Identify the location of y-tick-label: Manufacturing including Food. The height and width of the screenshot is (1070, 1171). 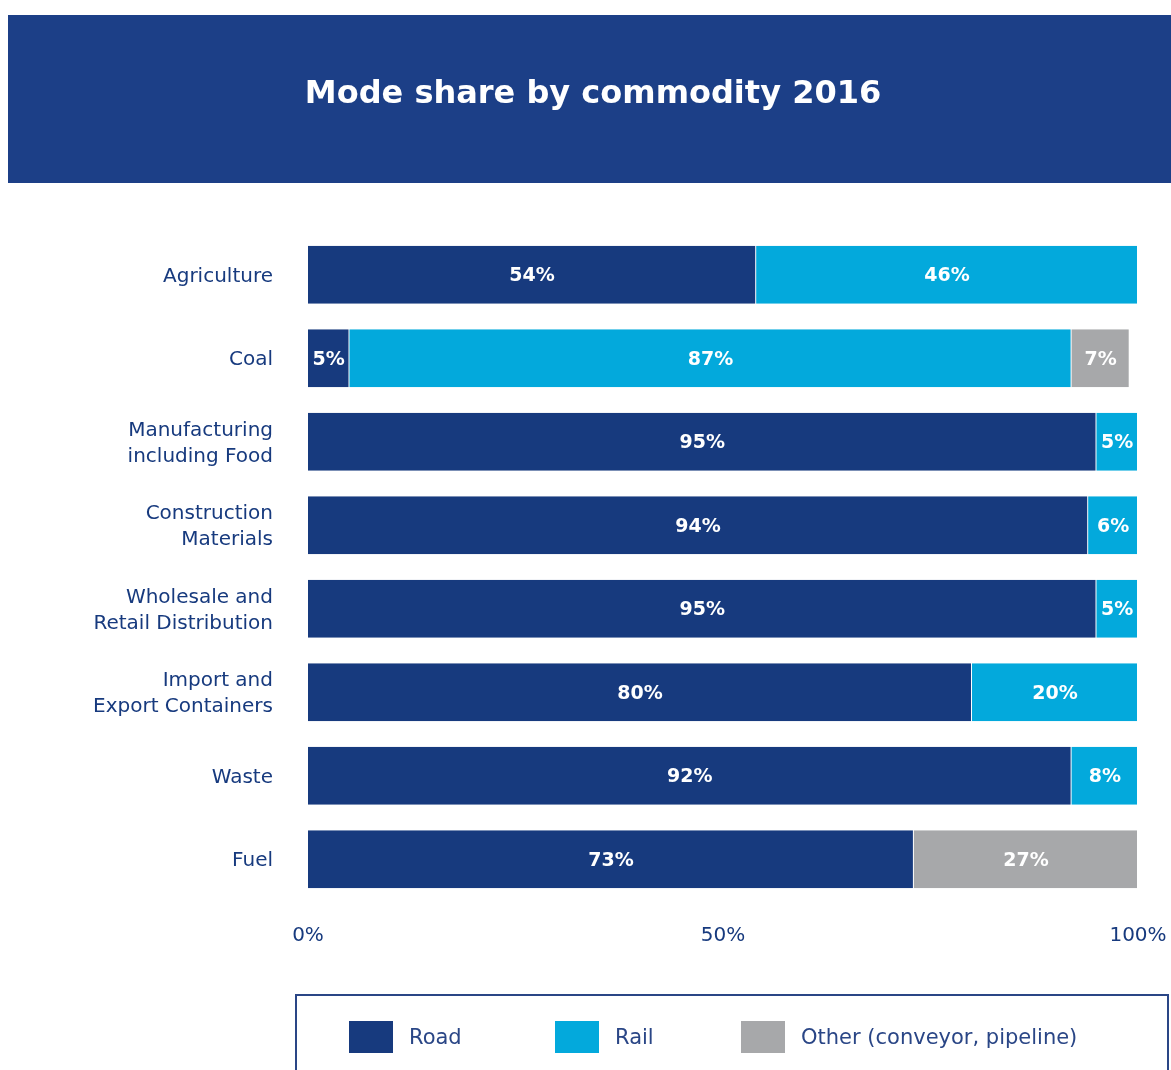
(200, 441).